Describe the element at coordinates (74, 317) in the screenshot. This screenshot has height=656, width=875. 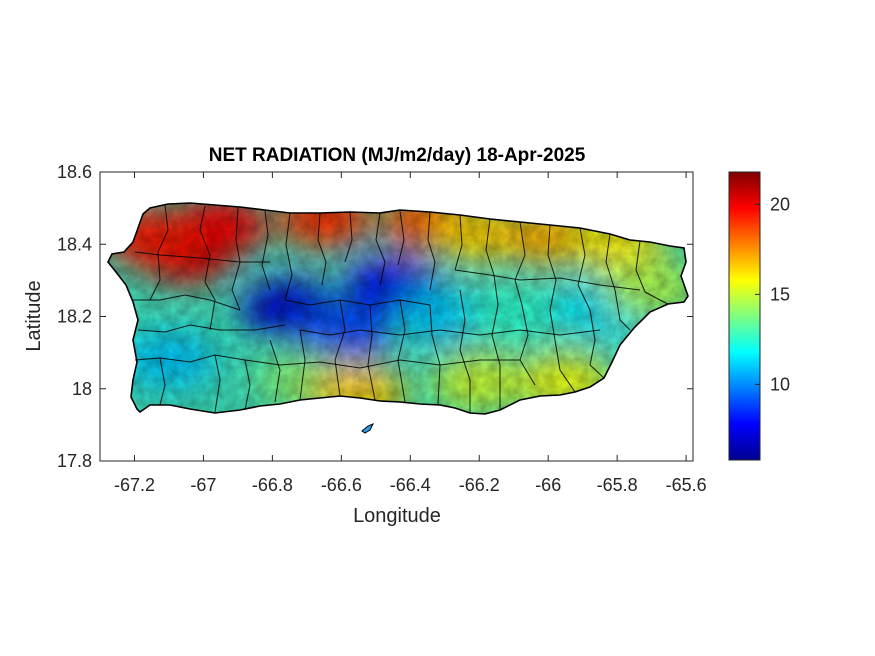
I see `y-tick-label: 18.2` at that location.